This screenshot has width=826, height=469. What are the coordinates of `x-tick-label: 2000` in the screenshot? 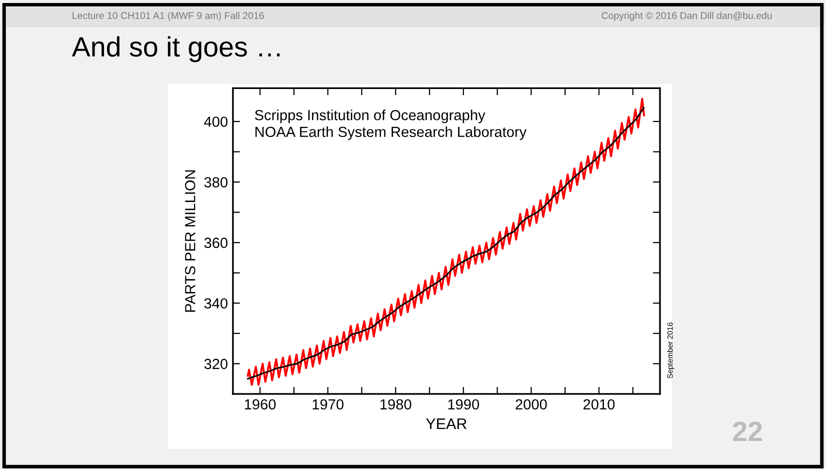 It's located at (531, 404).